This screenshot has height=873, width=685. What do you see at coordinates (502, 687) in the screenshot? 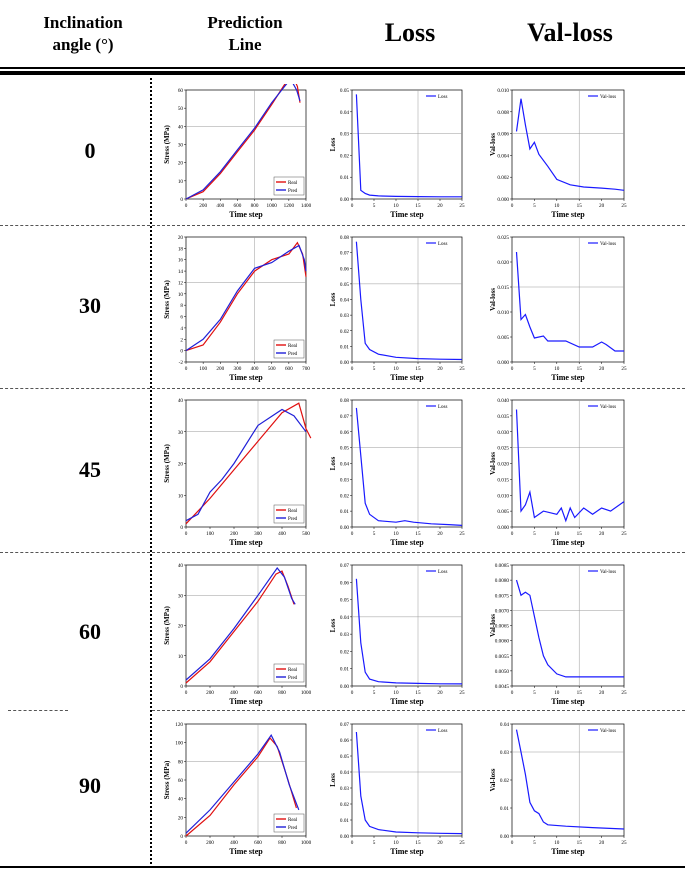
I see `y-tick-label: 0.0045` at bounding box center [502, 687].